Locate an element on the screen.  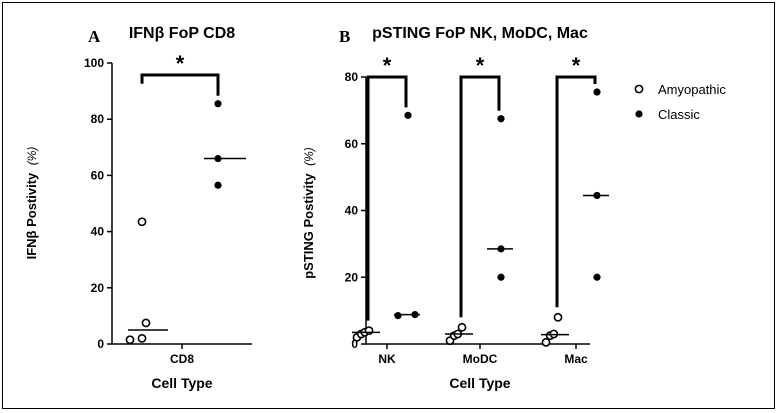
panel-b-y-label: pSTING Postivity (%) is located at coordinates (308, 213).